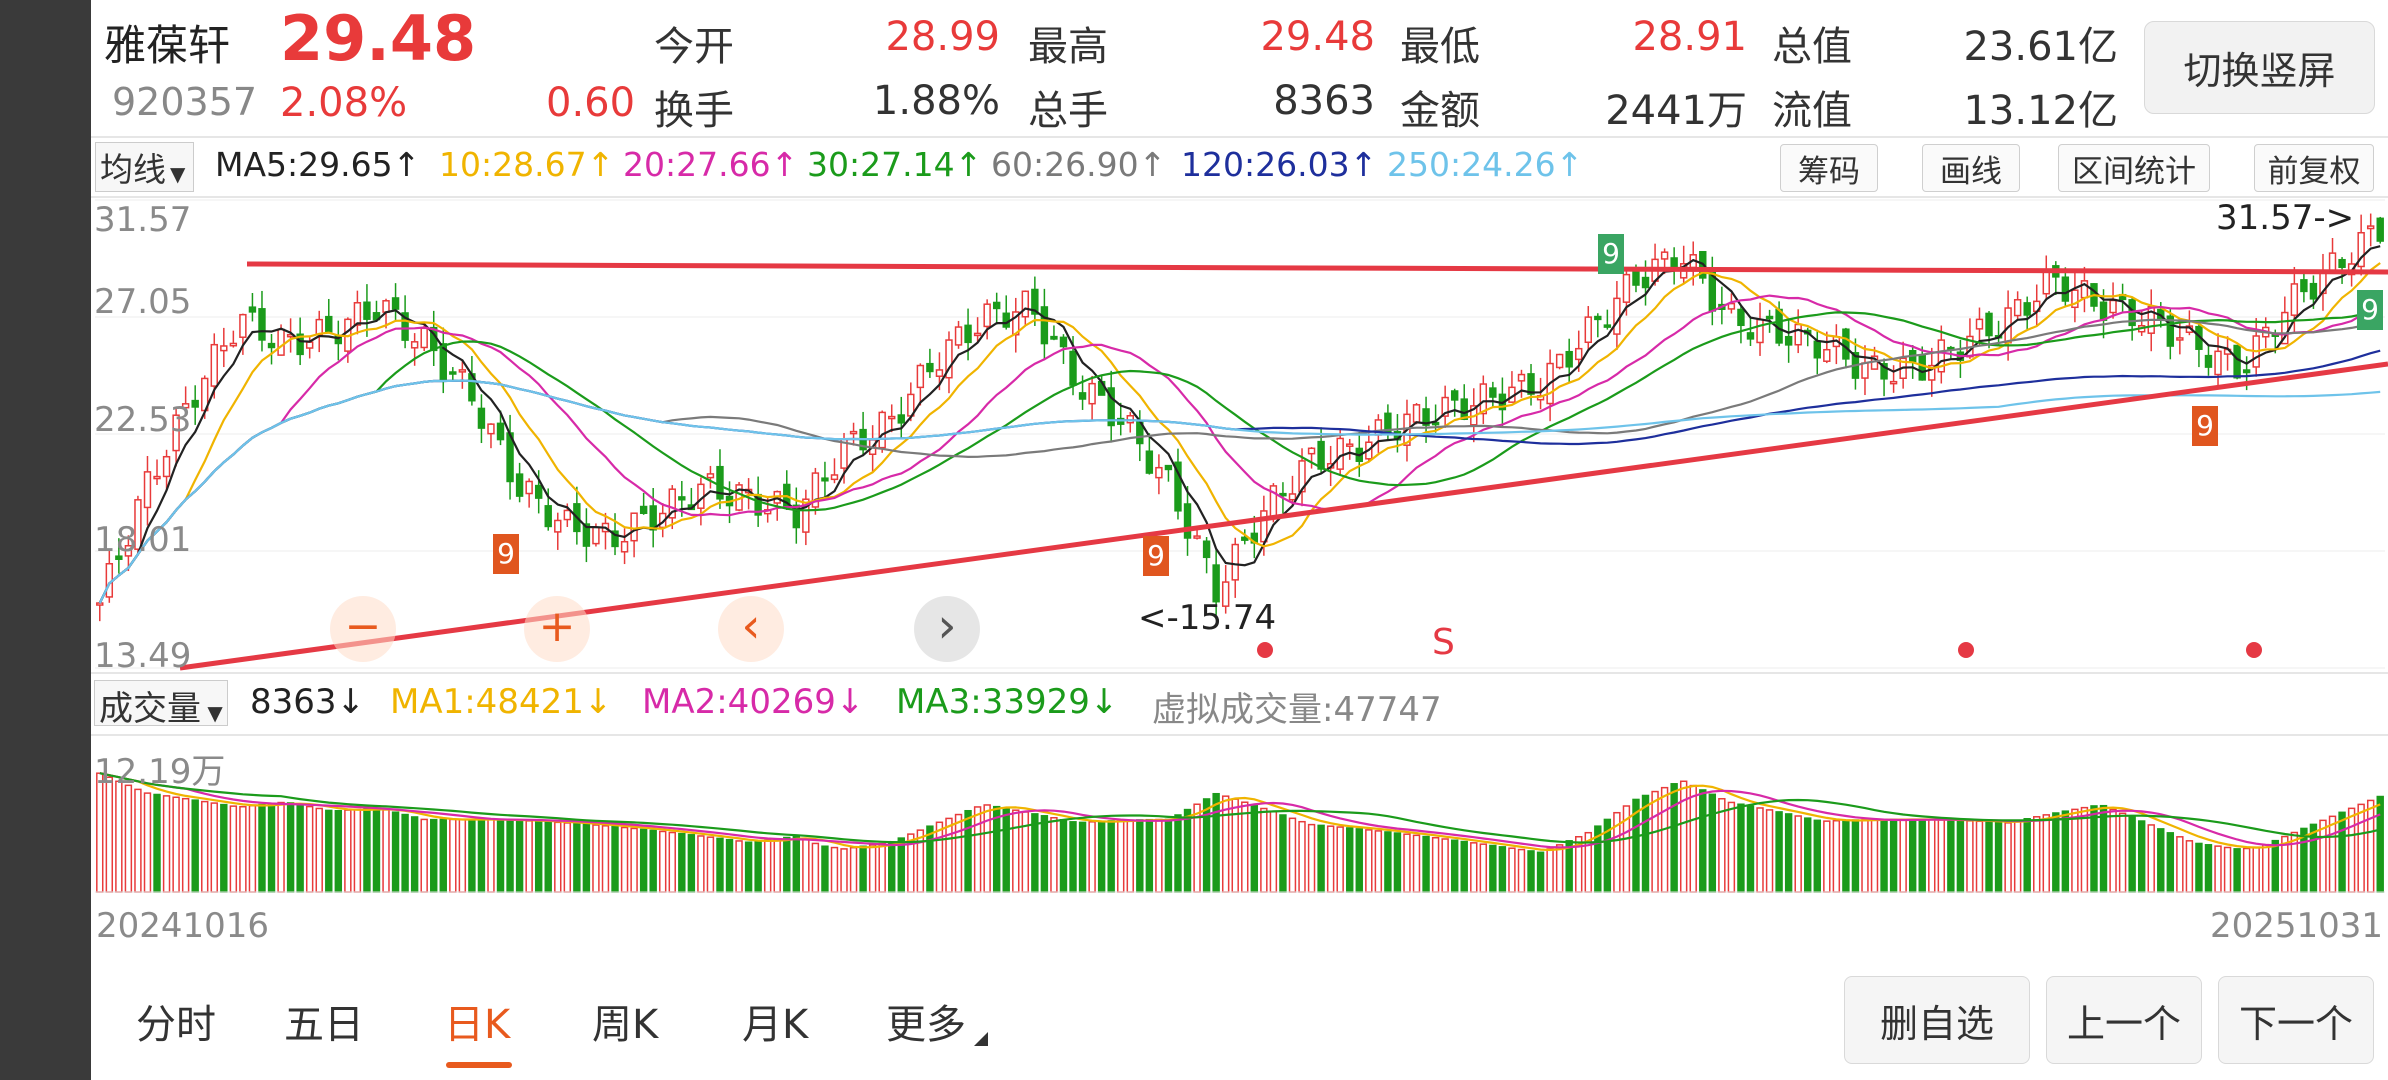 The image size is (2388, 1080). What do you see at coordinates (160, 772) in the screenshot?
I see `volume-max-label: 12.19万` at bounding box center [160, 772].